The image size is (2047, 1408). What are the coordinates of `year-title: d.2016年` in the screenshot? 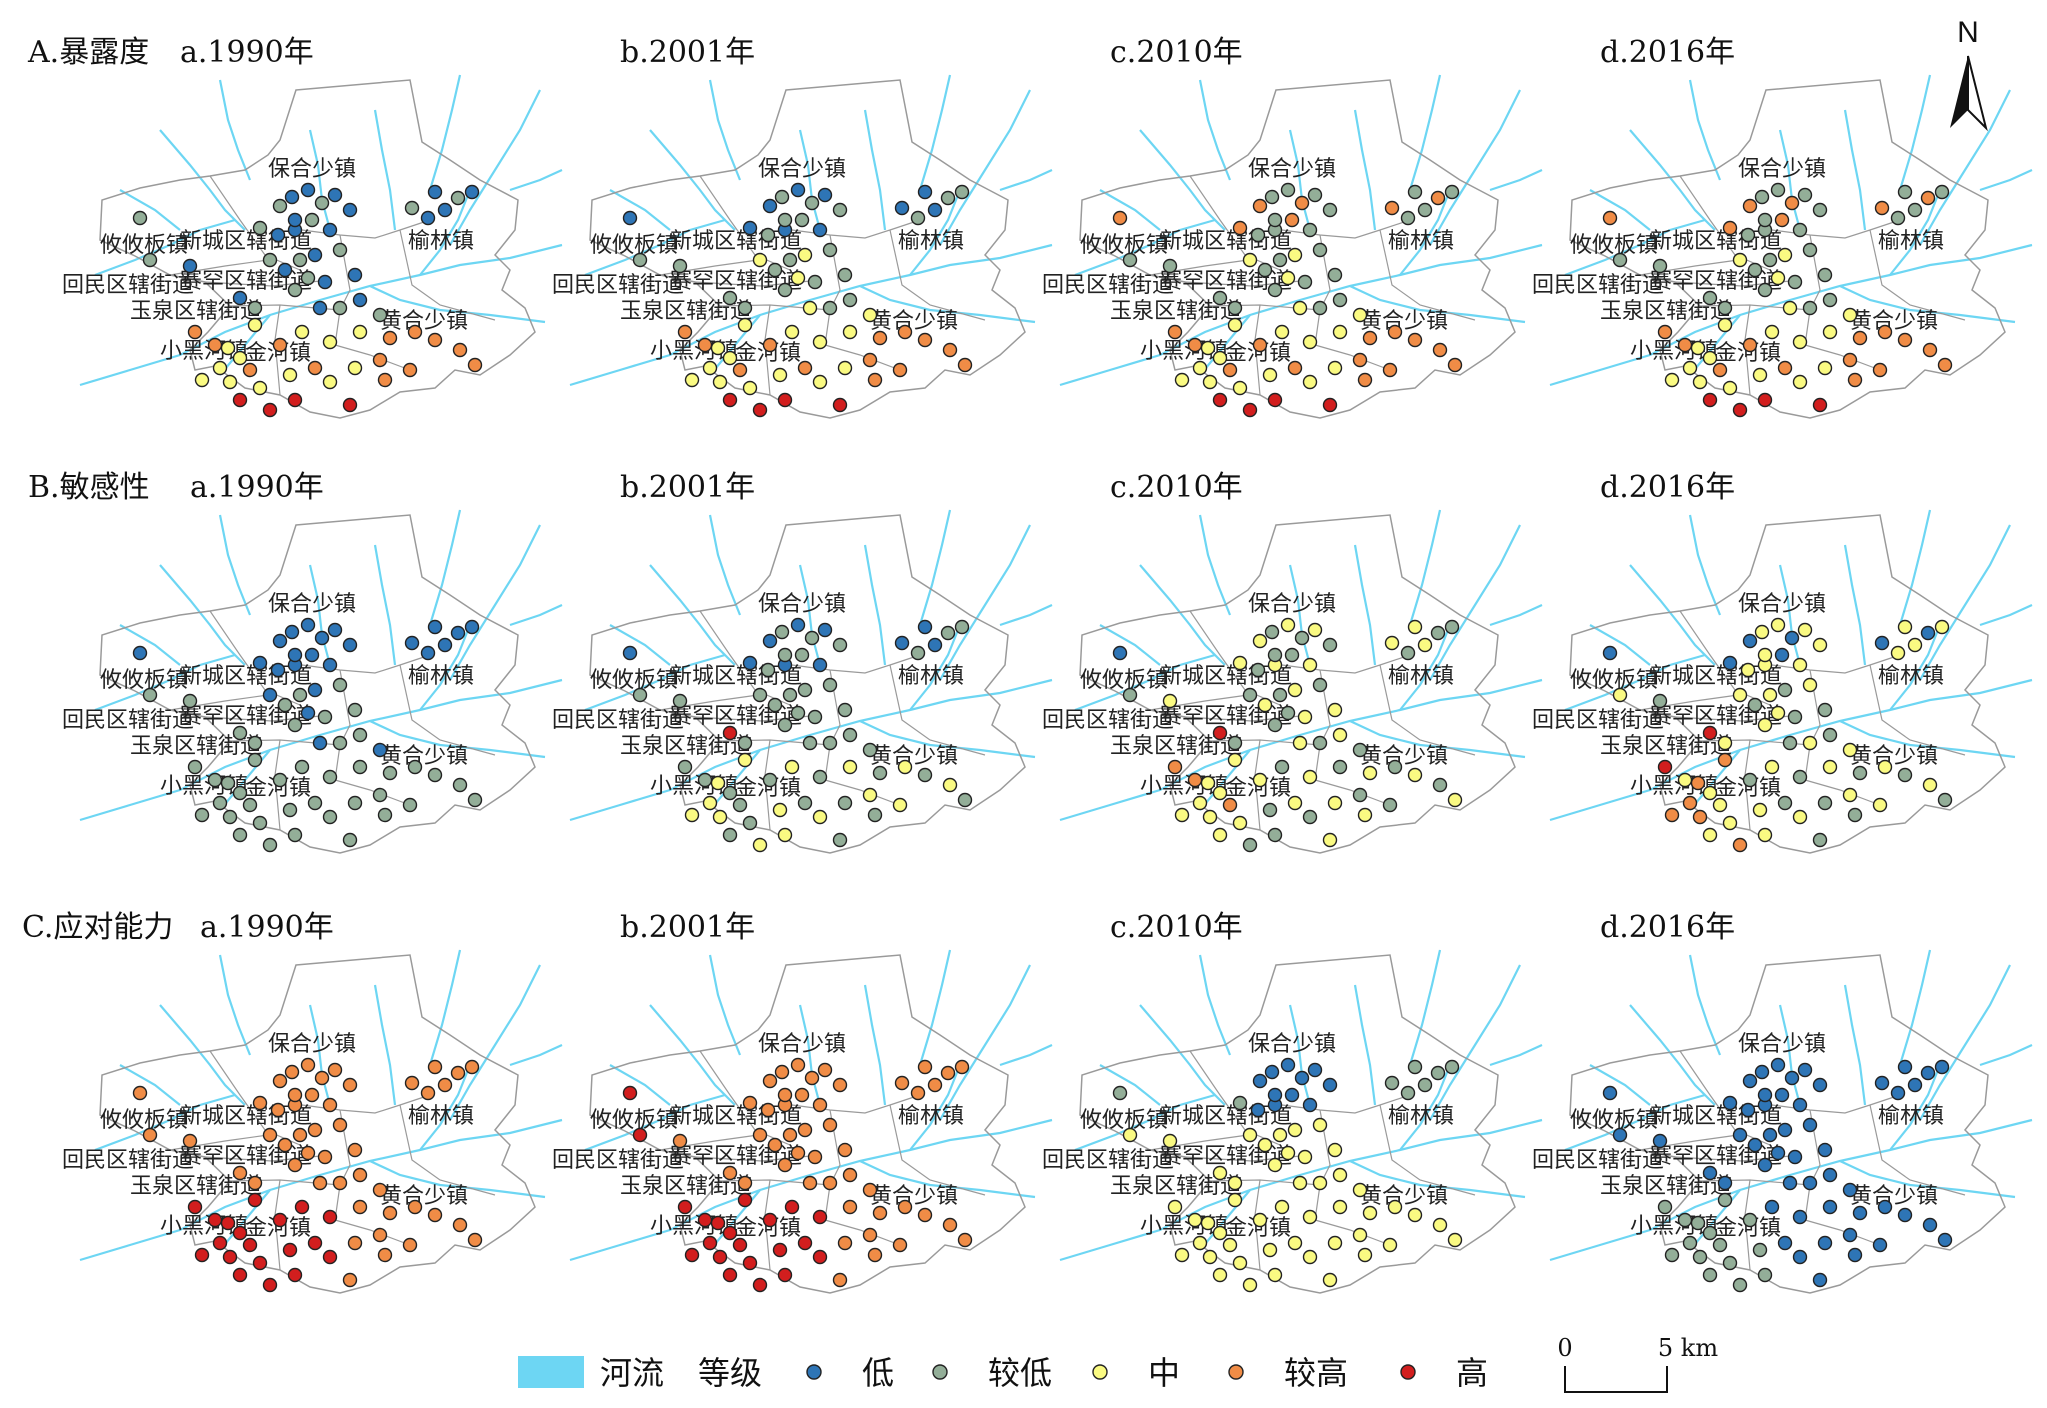 It's located at (1667, 927).